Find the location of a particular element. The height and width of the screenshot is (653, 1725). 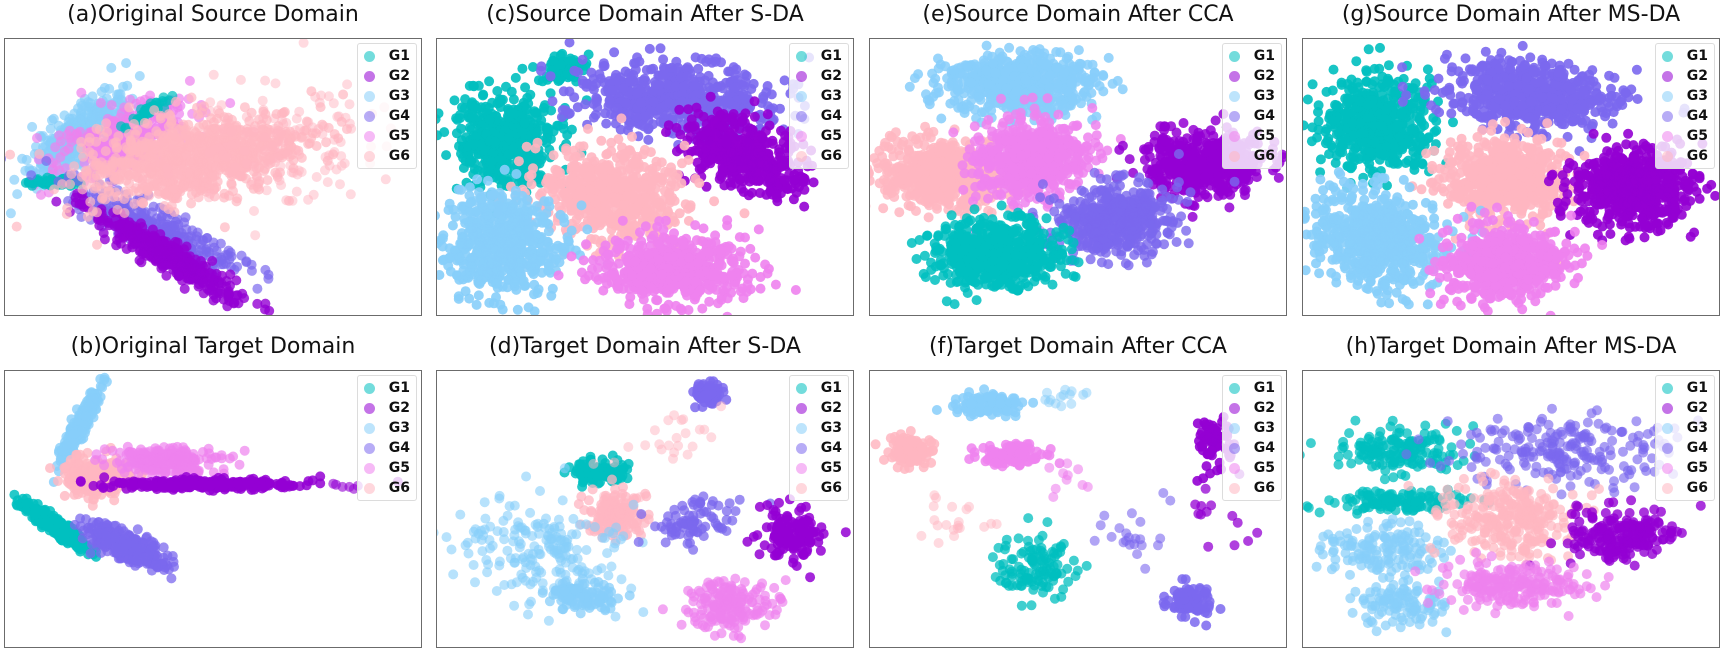

panel-title: (g)Source Domain After MS-DA is located at coordinates (1511, 14).